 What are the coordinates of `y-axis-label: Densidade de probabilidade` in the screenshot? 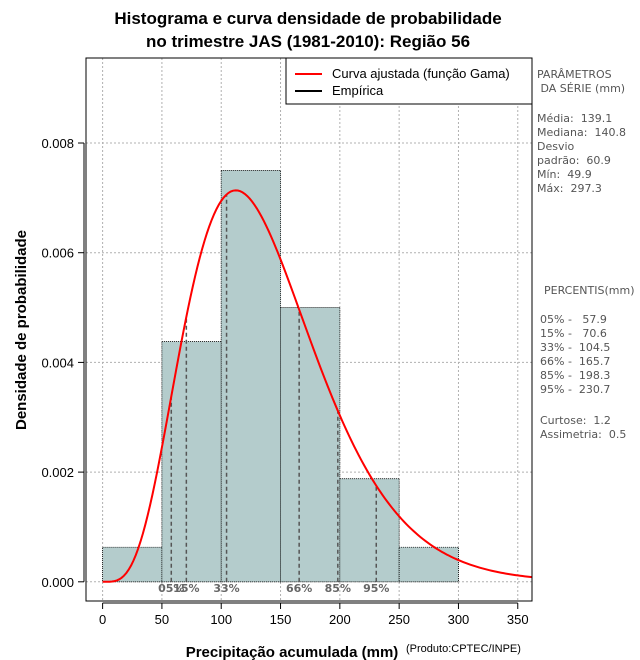 It's located at (21, 330).